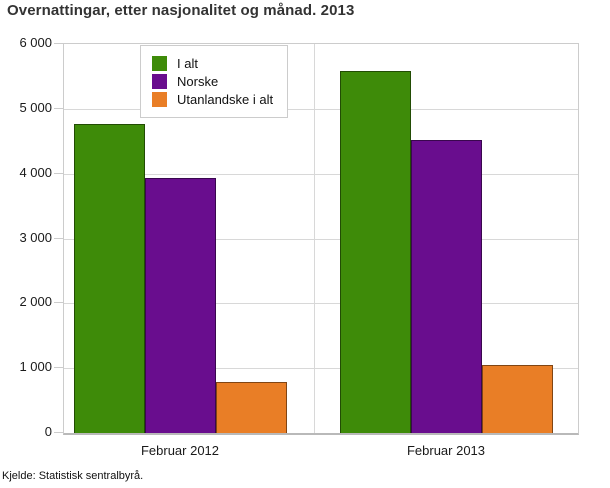 This screenshot has height=488, width=610. I want to click on y-tick-2000, so click(58, 302).